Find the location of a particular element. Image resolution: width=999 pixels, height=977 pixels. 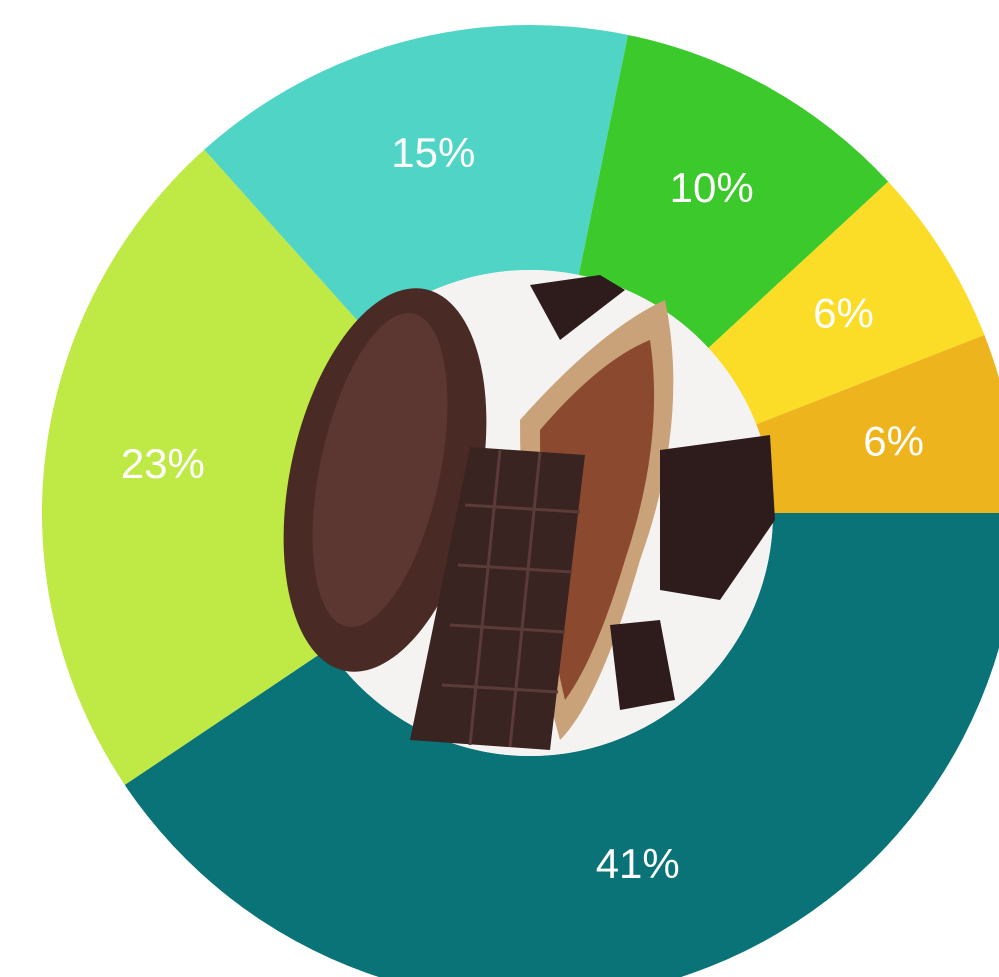

value-label: 23% is located at coordinates (163, 463).